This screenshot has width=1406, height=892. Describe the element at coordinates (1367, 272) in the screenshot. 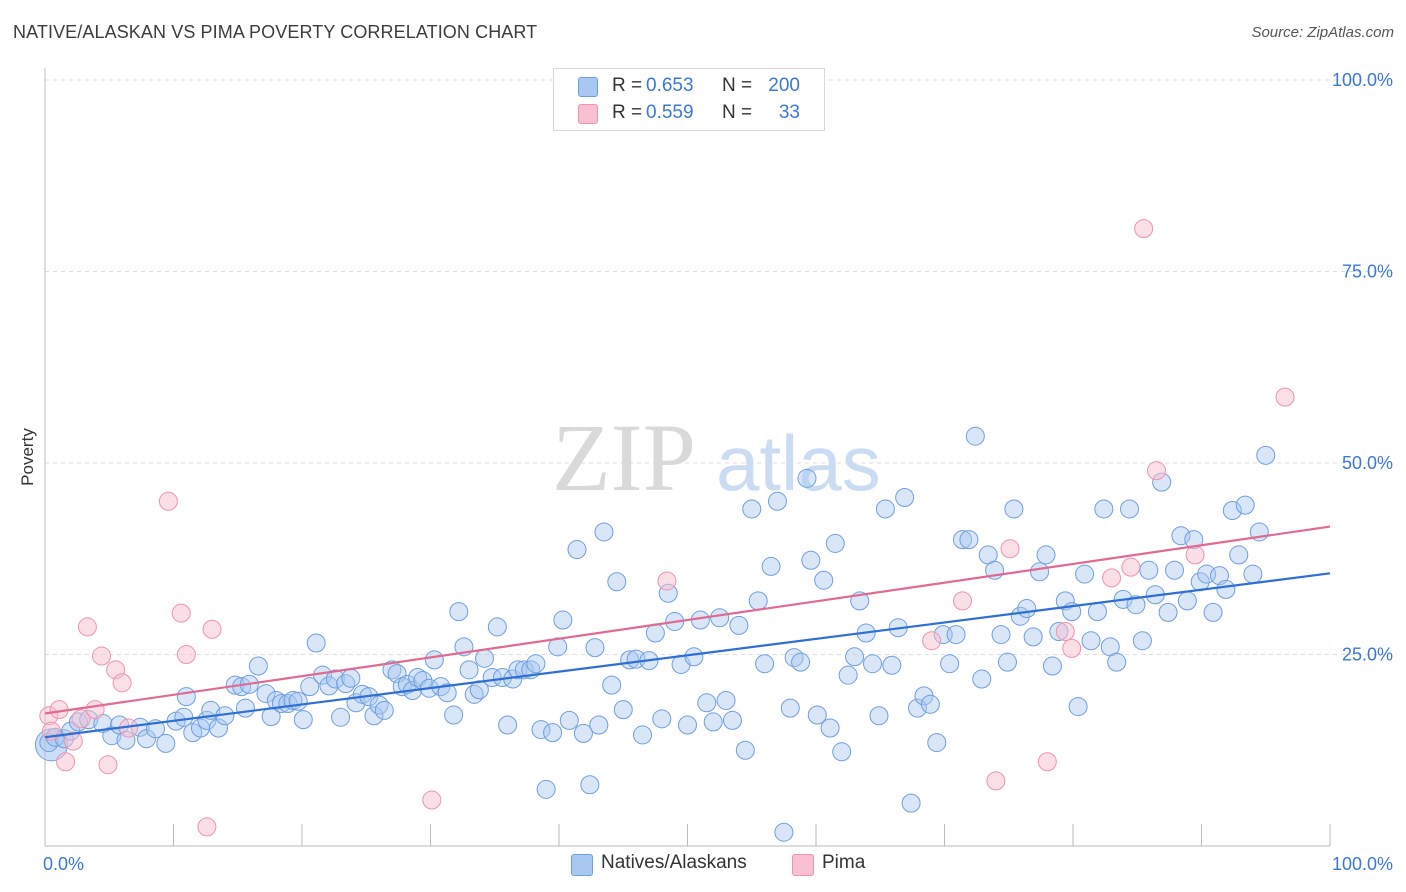

I see `y-tick-label: 75.0%` at that location.